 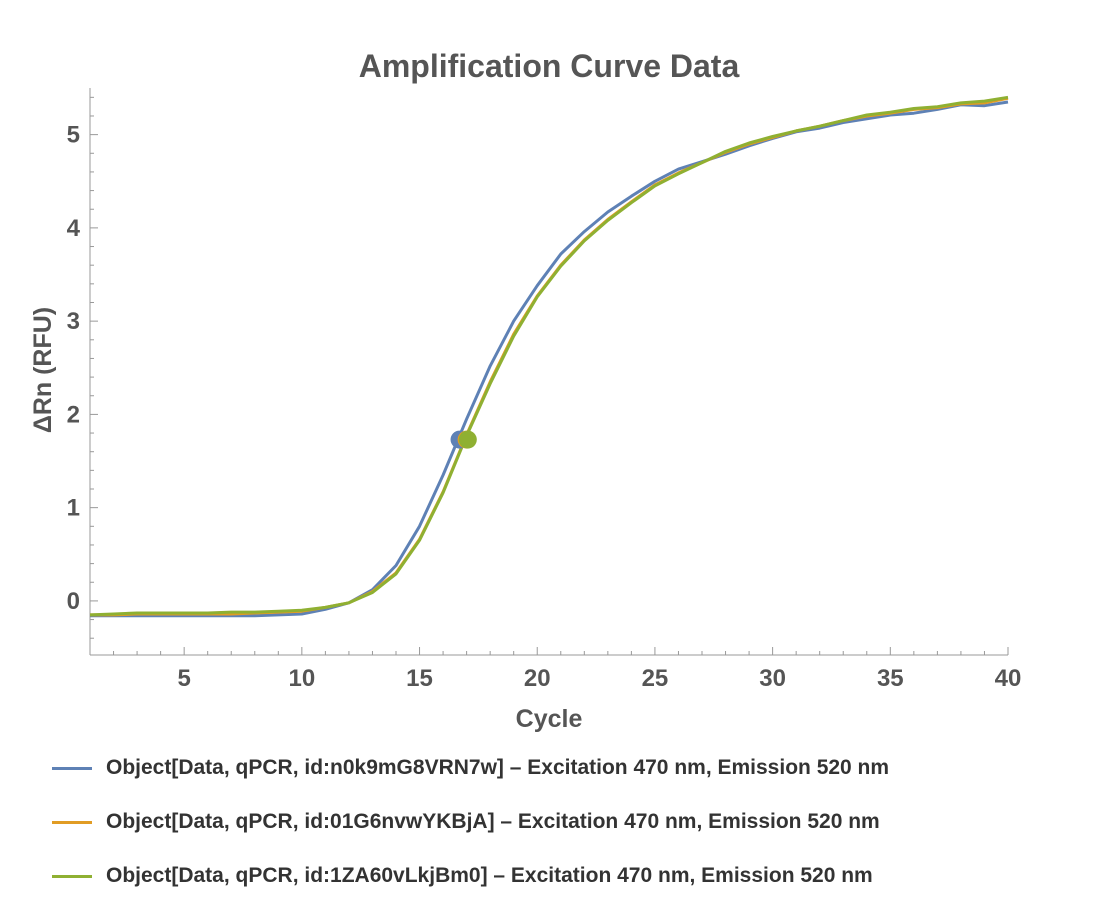 What do you see at coordinates (555, 669) in the screenshot?
I see `x-axis-ticks: 5 10 15 20 25 30 35 40` at bounding box center [555, 669].